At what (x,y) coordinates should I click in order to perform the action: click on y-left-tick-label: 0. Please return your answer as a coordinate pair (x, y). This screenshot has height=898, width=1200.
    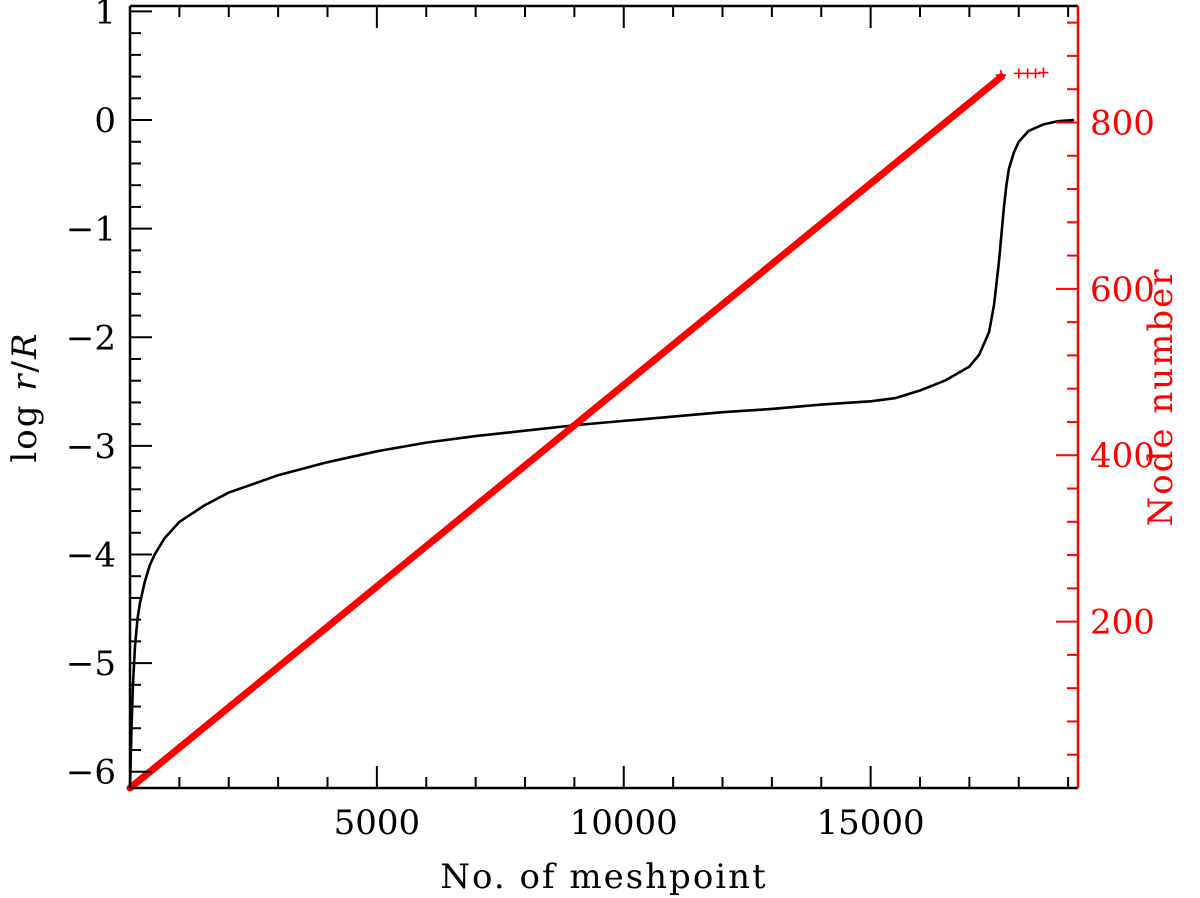
    Looking at the image, I should click on (105, 121).